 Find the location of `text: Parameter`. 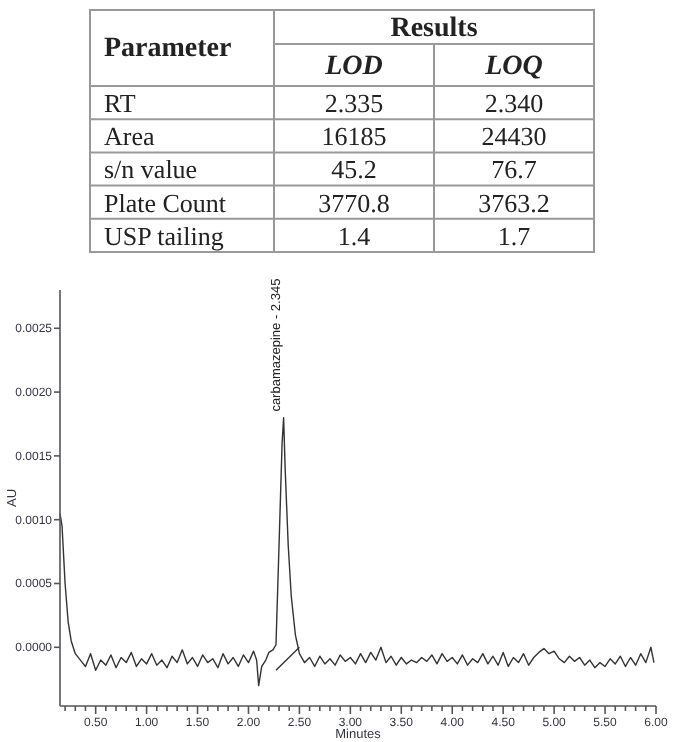

text: Parameter is located at coordinates (168, 49).